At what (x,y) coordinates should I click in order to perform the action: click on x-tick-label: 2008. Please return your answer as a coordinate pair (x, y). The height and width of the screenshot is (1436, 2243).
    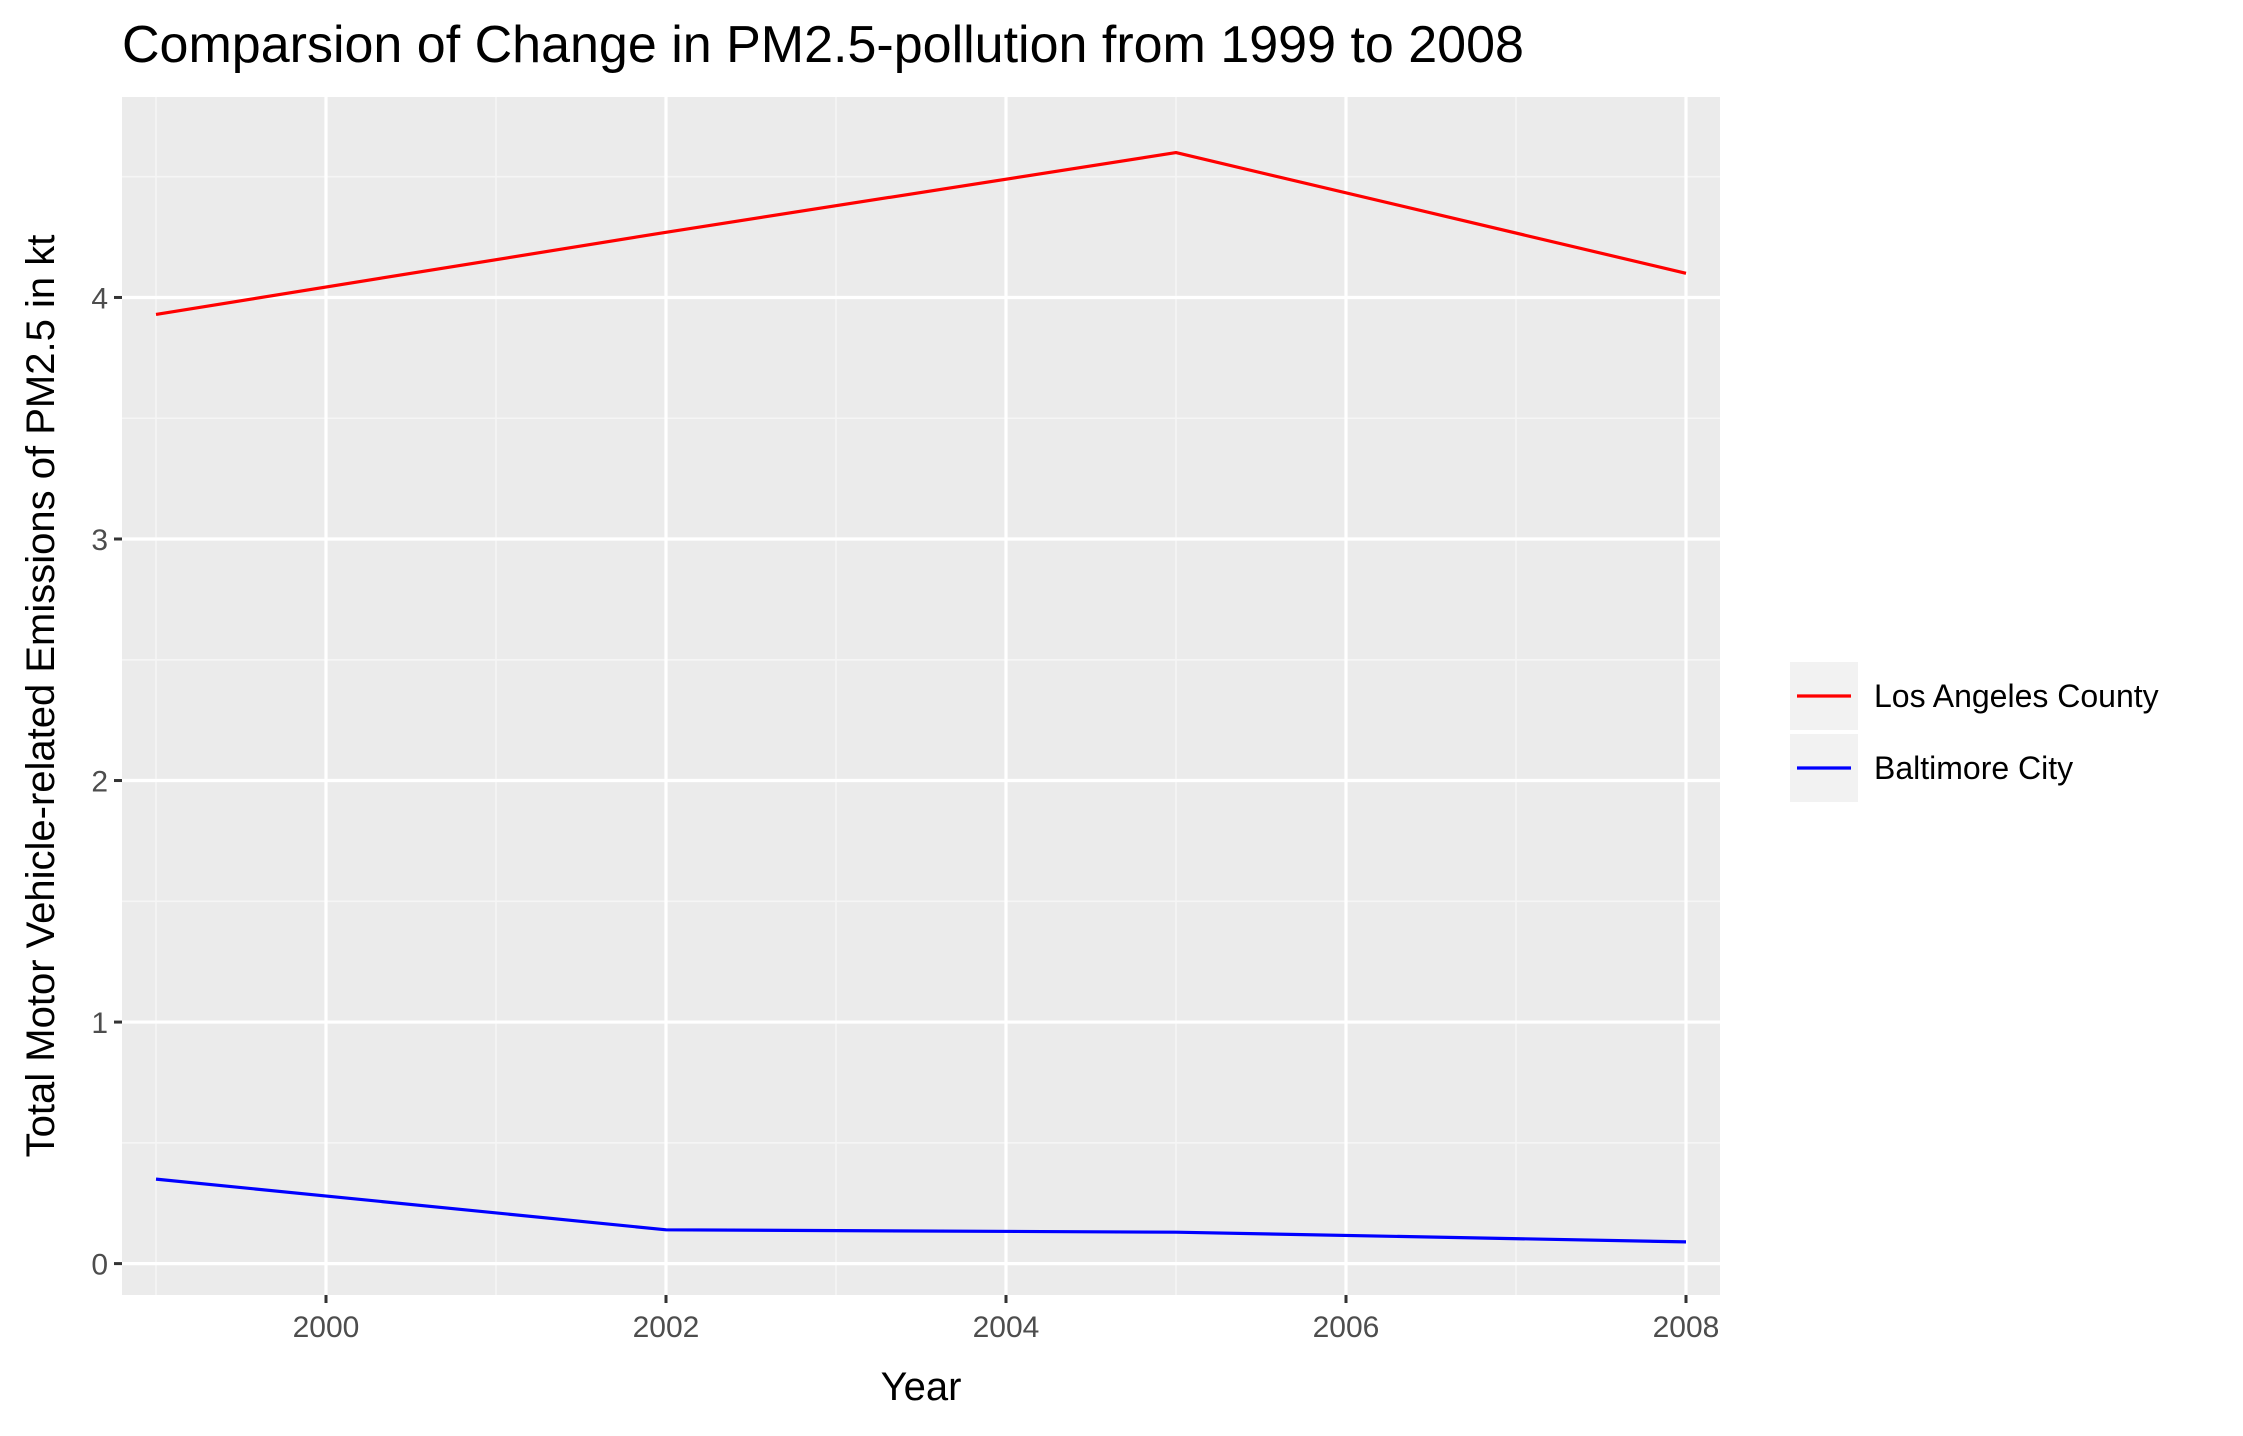
    Looking at the image, I should click on (1686, 1327).